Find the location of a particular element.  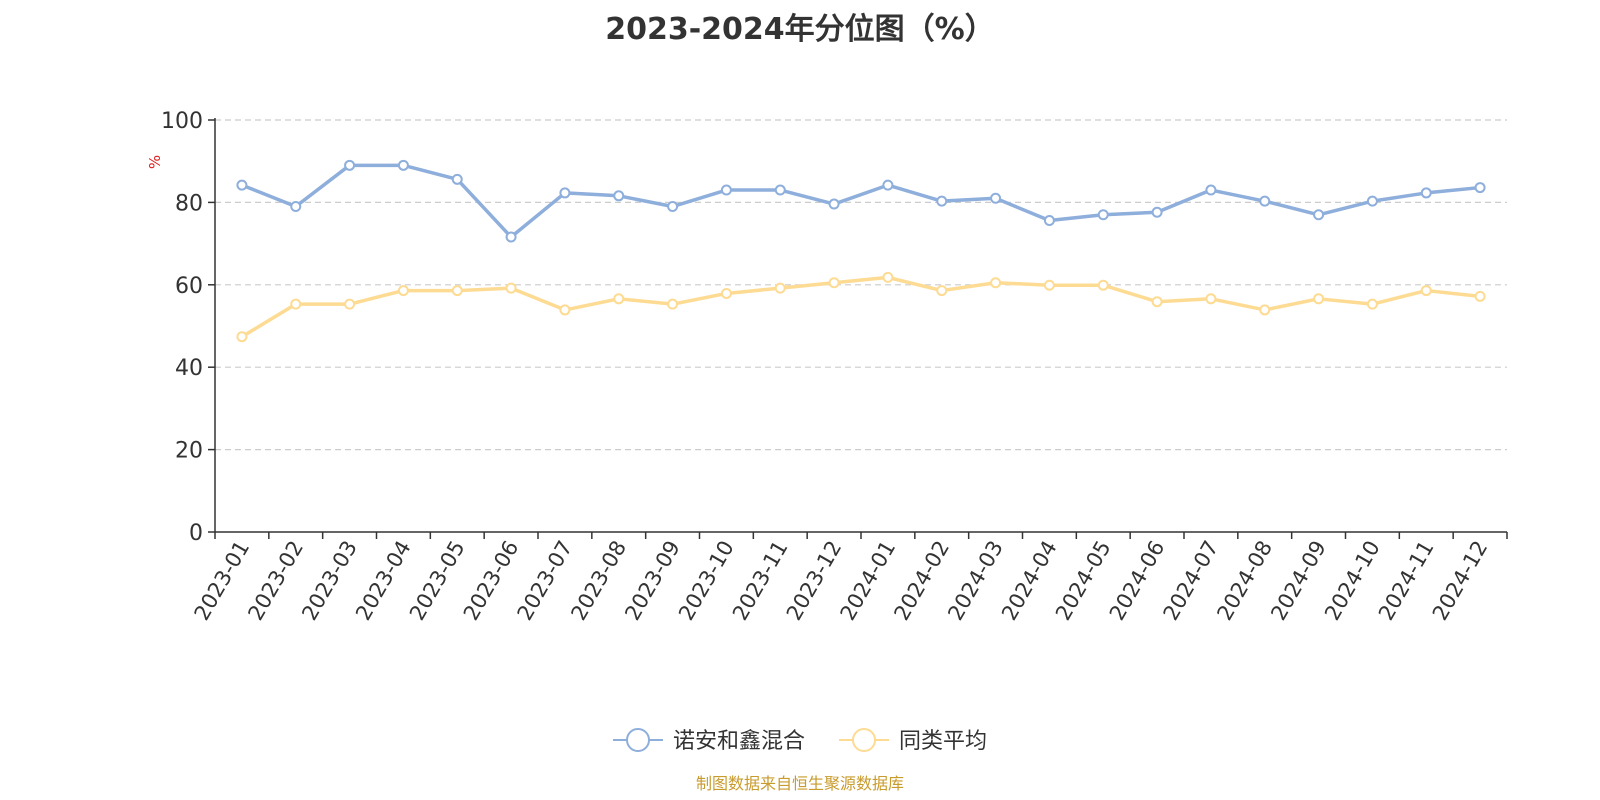

y-tick-label: 60 is located at coordinates (189, 286).